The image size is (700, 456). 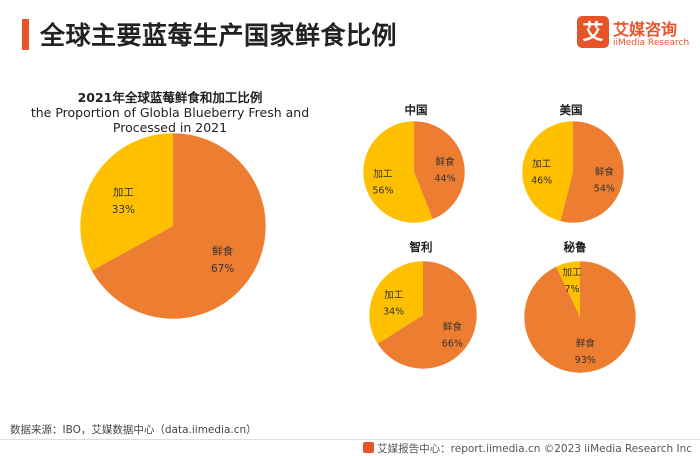 I want to click on pie-2-slice-fresh, so click(x=592, y=172).